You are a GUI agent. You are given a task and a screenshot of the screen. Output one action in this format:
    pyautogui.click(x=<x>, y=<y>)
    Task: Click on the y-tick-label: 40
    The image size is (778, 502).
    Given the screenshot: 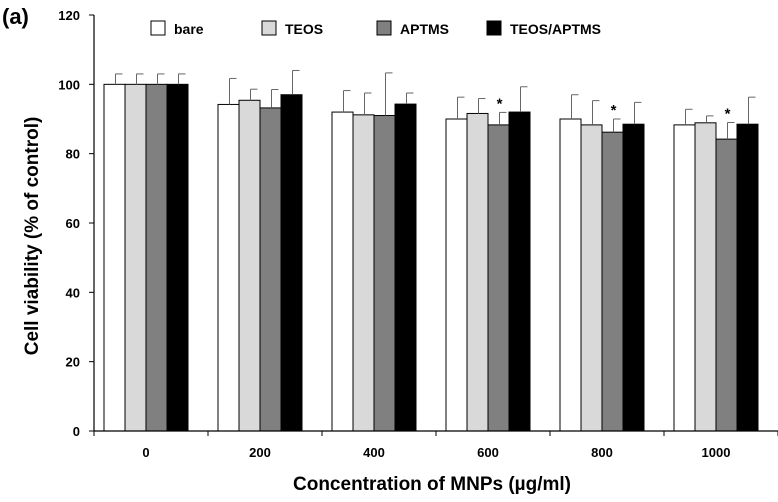 What is the action you would take?
    pyautogui.click(x=73, y=292)
    